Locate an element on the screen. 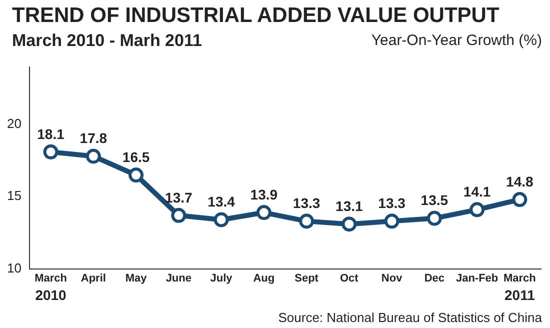  data-label: 18.1 is located at coordinates (51, 134).